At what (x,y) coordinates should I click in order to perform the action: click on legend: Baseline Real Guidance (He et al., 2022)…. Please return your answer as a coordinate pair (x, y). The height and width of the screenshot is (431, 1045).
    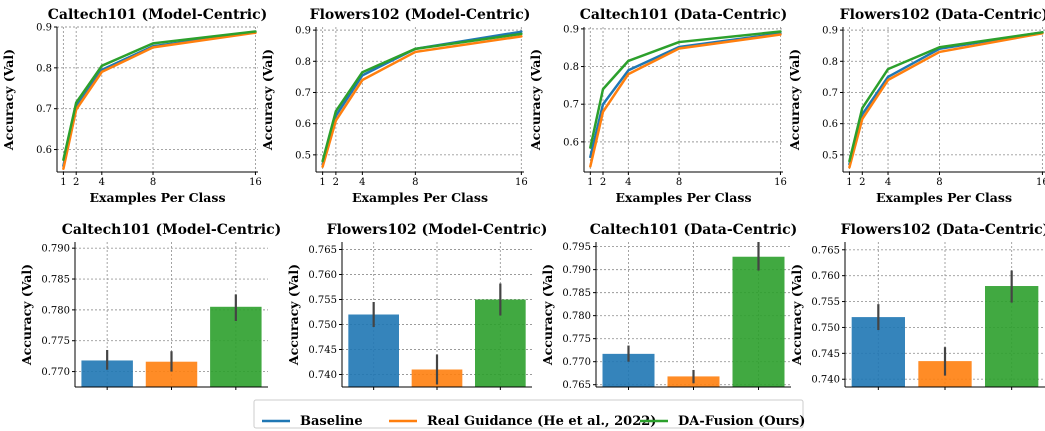
    Looking at the image, I should click on (529, 414).